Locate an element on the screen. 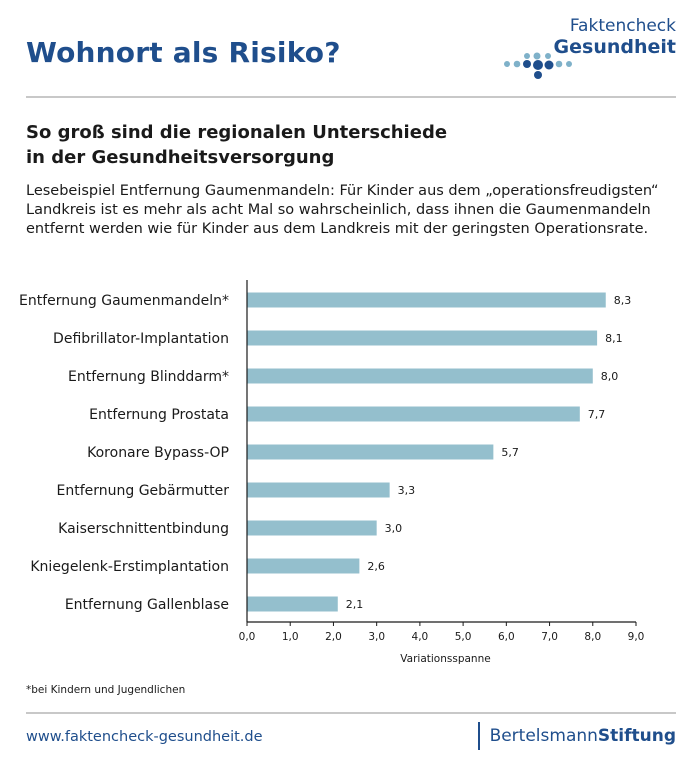 The width and height of the screenshot is (700, 762). footer-divider is located at coordinates (351, 713).